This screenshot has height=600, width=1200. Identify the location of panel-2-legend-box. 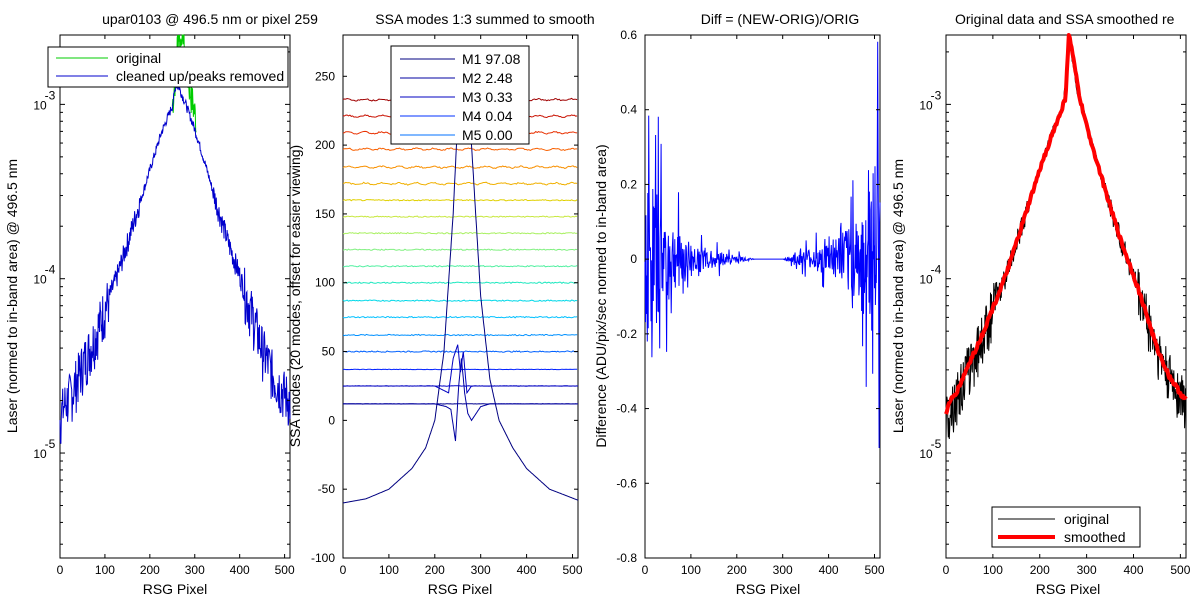
(460, 95).